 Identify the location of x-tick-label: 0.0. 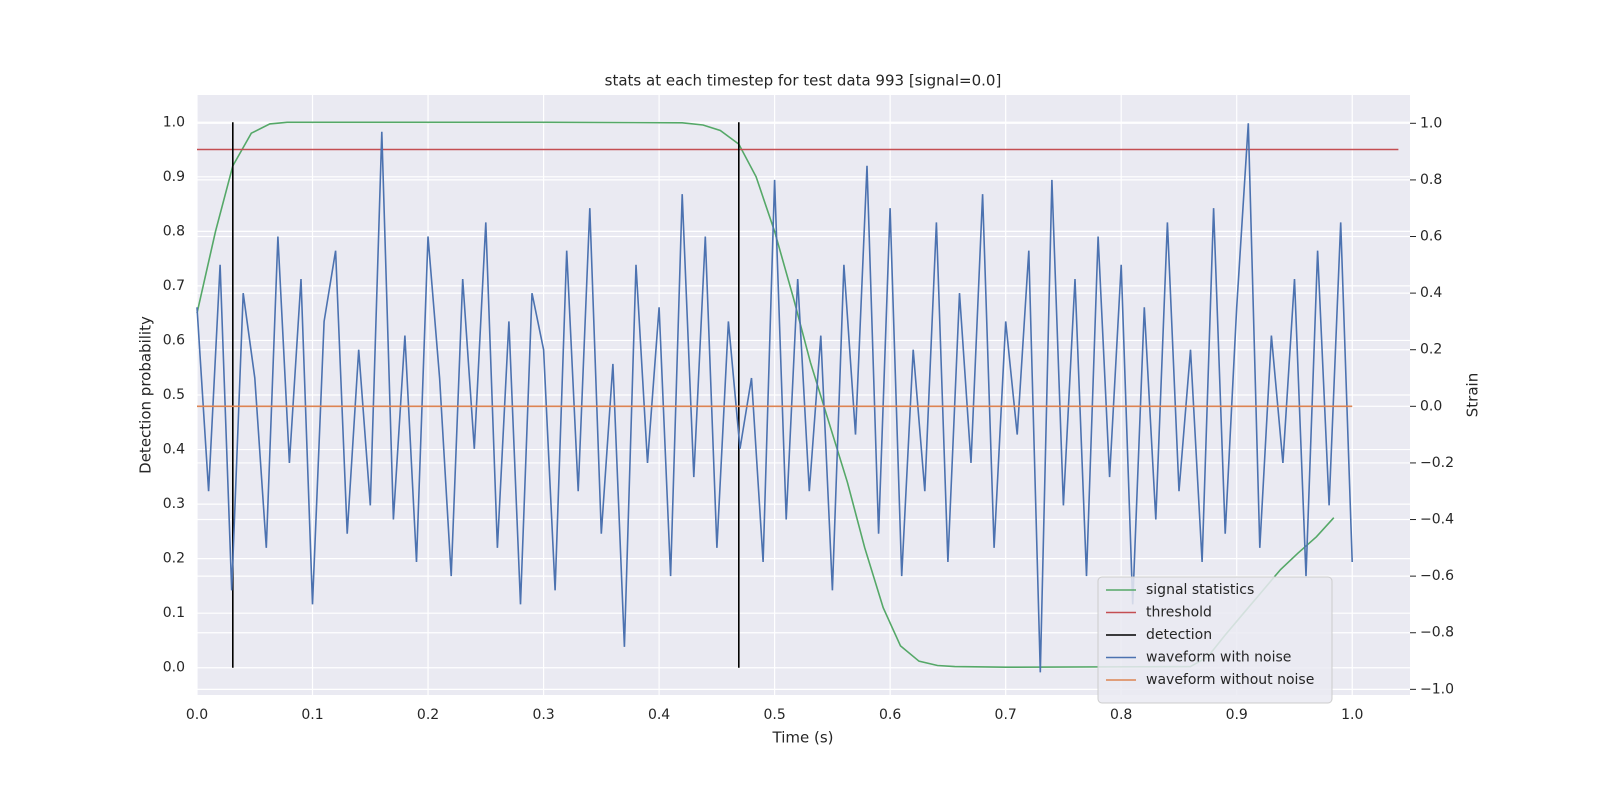
(197, 715).